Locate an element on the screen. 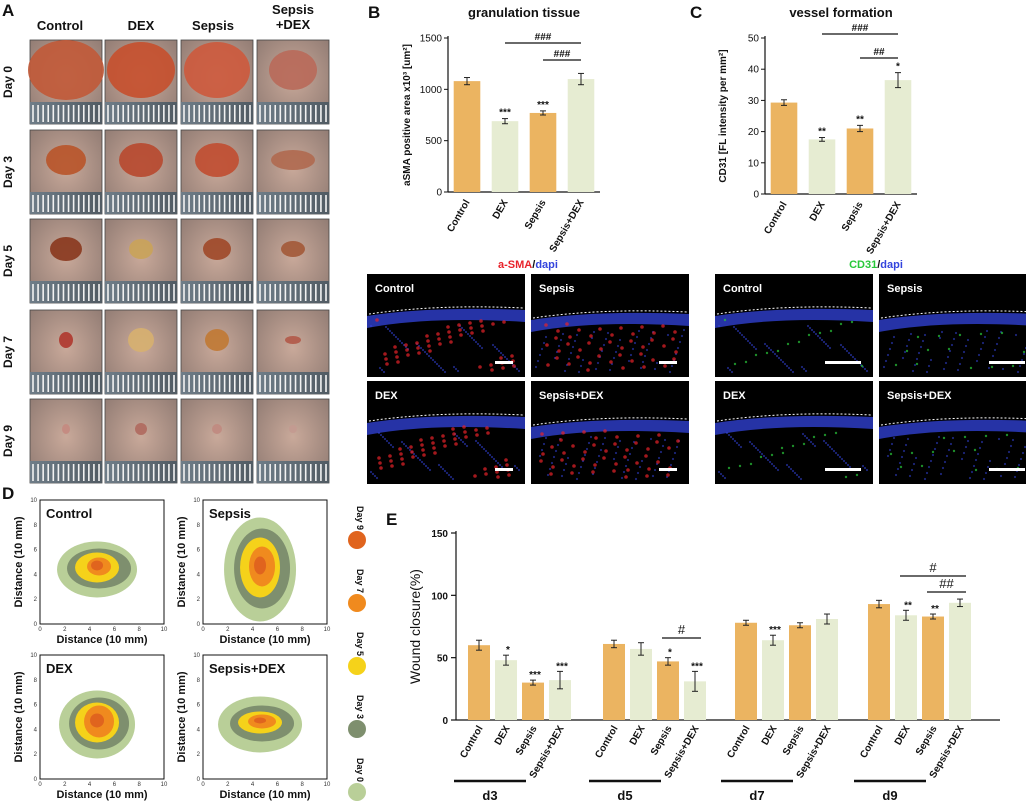  CD31-chart-y-tick-label: 30 is located at coordinates (754, 101).